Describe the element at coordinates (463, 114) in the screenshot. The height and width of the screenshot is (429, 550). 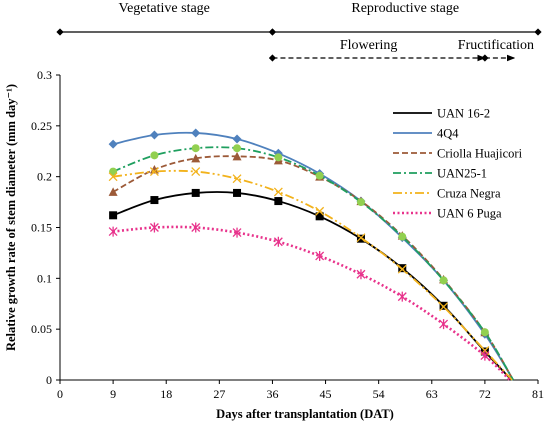
I see `legend-label: UAN 16-2` at that location.